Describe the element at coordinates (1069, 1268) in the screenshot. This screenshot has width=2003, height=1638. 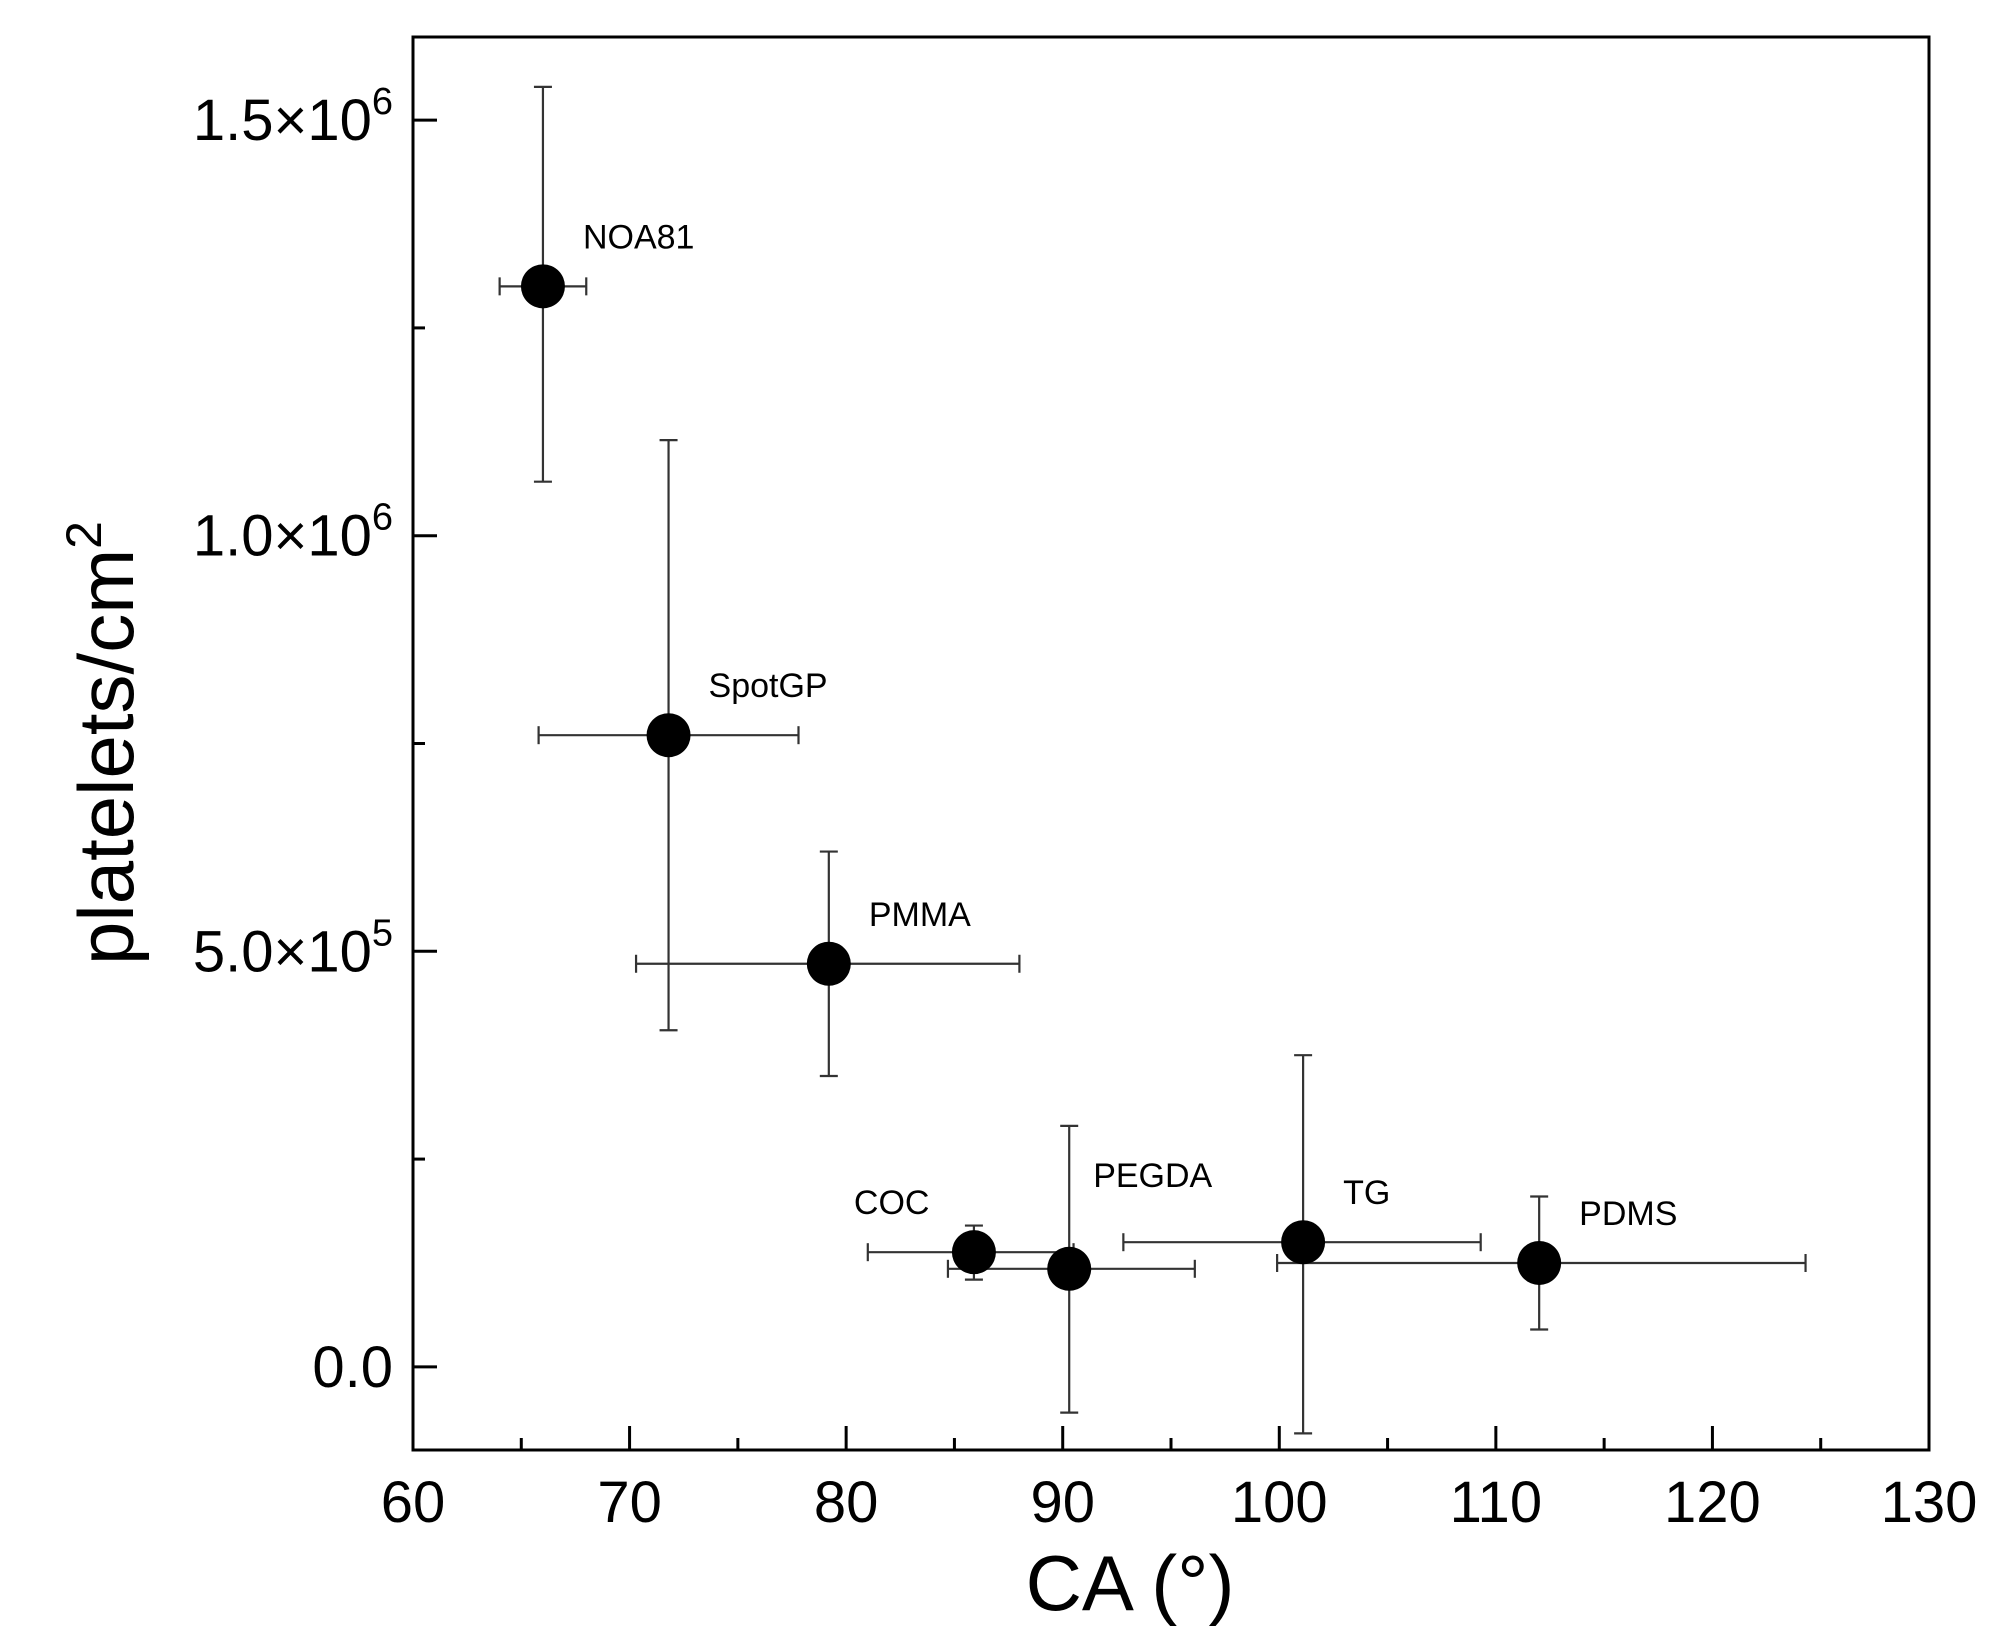
I see `data-point-pegda` at that location.